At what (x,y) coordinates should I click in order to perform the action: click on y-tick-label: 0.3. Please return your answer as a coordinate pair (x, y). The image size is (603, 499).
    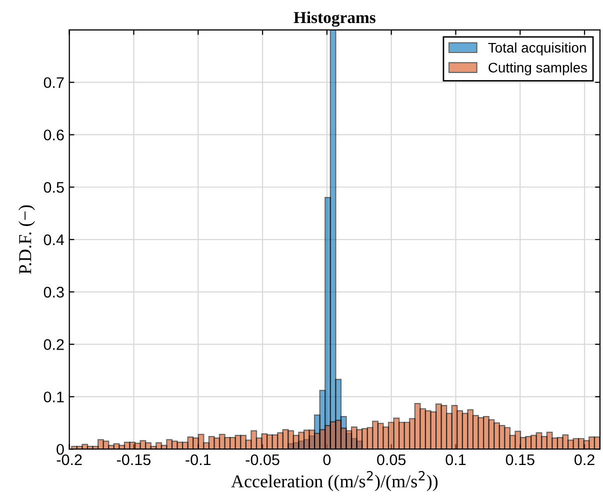
    Looking at the image, I should click on (54, 292).